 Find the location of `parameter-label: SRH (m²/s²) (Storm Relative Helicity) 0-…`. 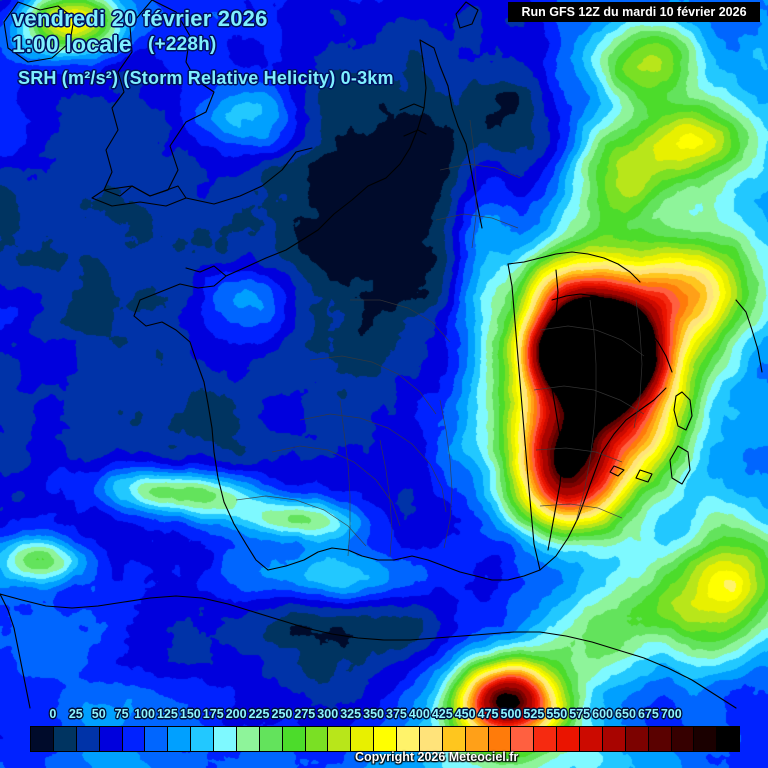

parameter-label: SRH (m²/s²) (Storm Relative Helicity) 0-… is located at coordinates (206, 78).